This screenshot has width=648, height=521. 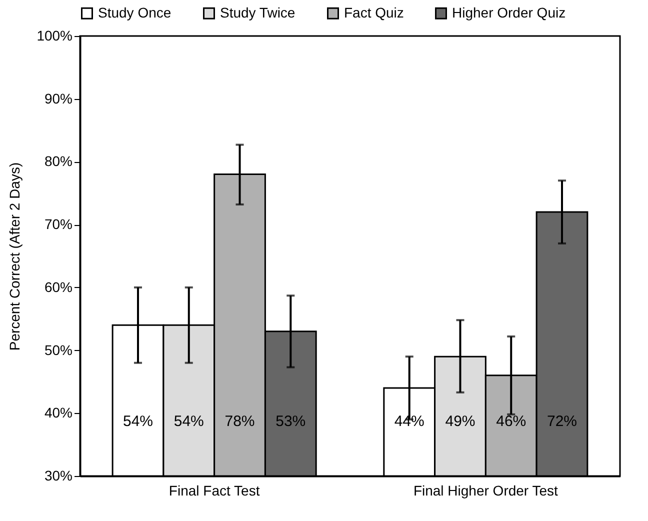 I want to click on legend-label: Fact Quiz, so click(x=374, y=12).